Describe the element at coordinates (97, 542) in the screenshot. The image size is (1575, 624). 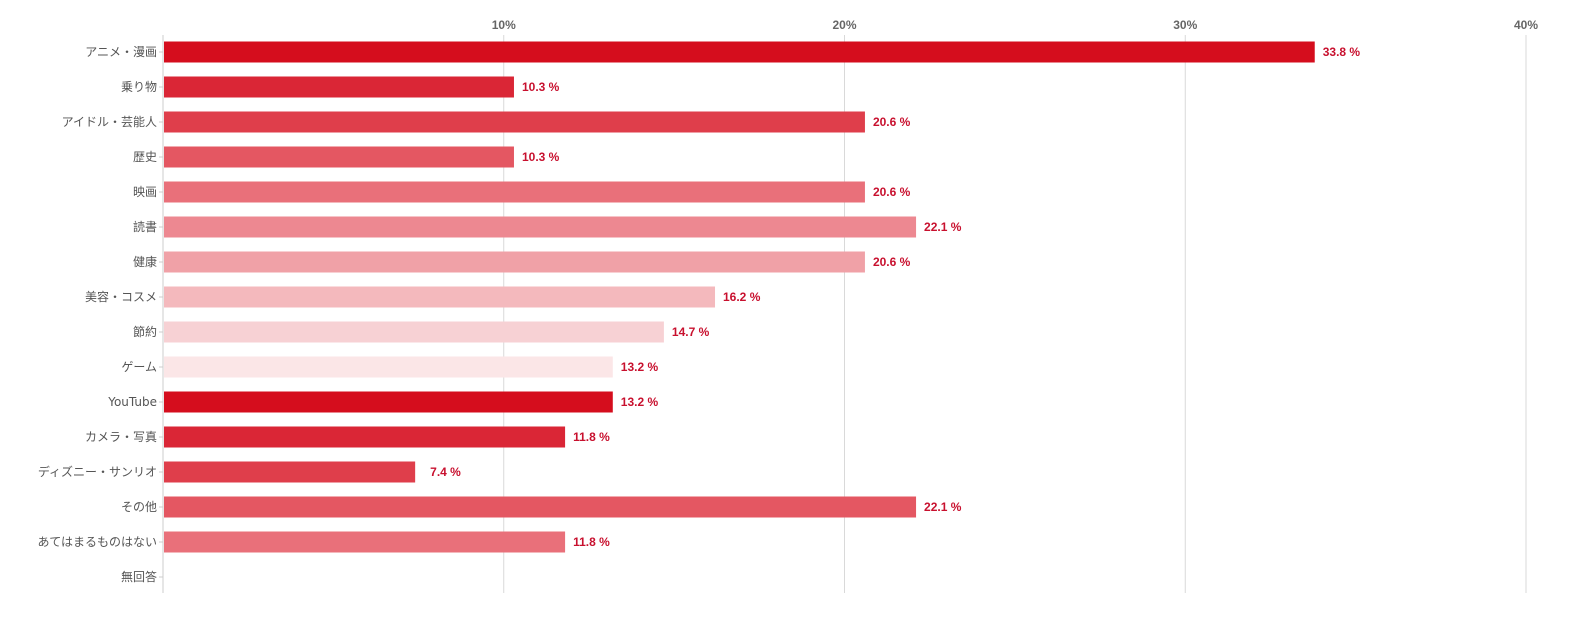
I see `category-label: あてはまるものはない` at that location.